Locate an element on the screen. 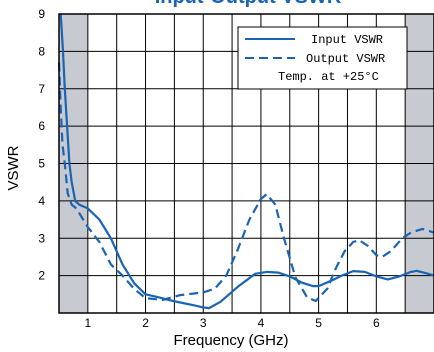 This screenshot has width=434, height=352. x-tick-label: 6 is located at coordinates (376, 323).